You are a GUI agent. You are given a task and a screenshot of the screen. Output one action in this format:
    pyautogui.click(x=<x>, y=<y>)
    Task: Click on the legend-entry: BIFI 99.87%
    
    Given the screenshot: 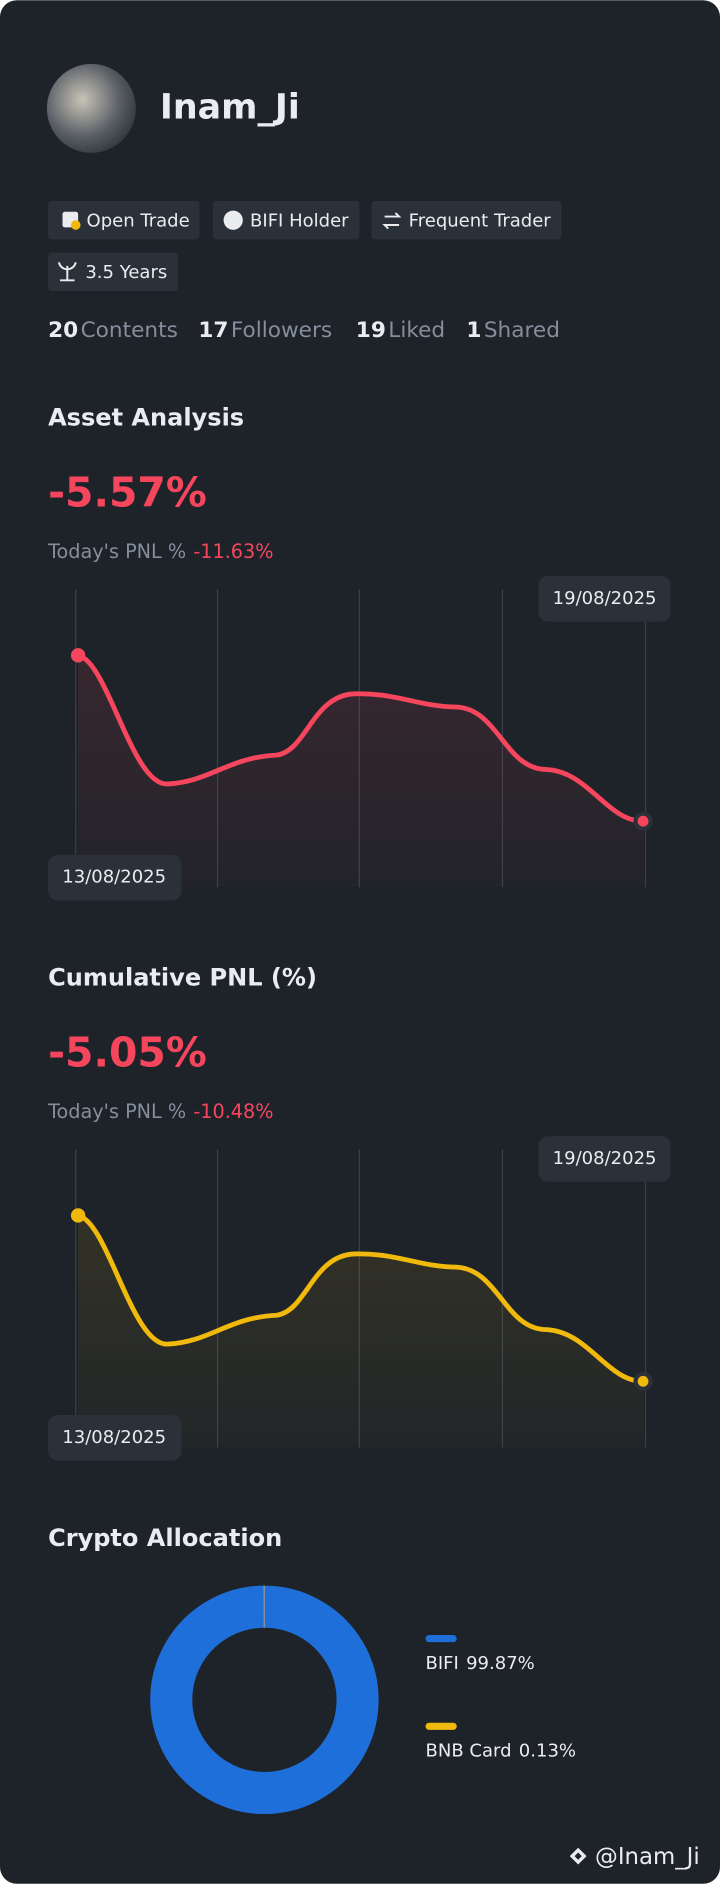 What is the action you would take?
    pyautogui.click(x=480, y=1663)
    